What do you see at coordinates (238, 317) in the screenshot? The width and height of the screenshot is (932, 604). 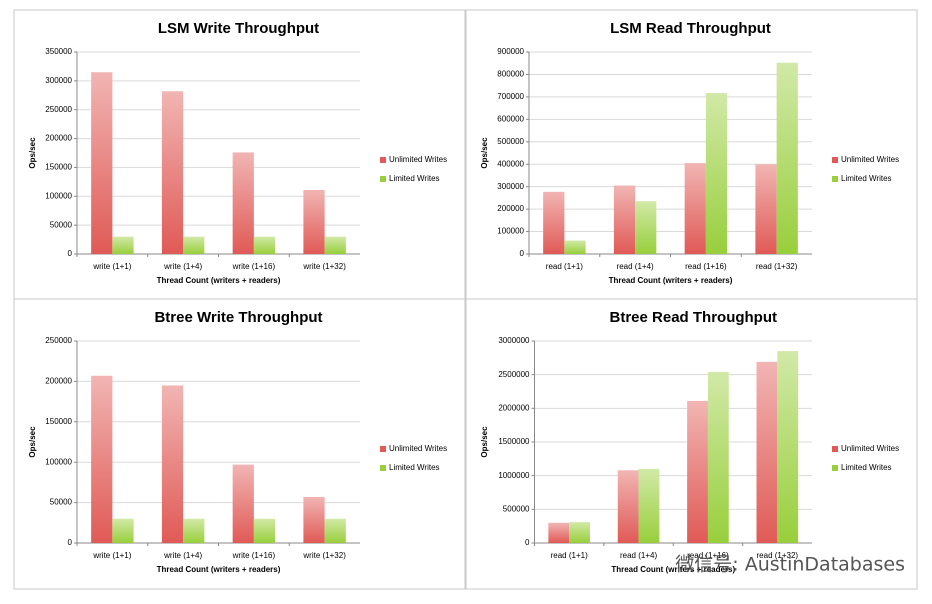 I see `chart-title: Btree Write Throughput` at bounding box center [238, 317].